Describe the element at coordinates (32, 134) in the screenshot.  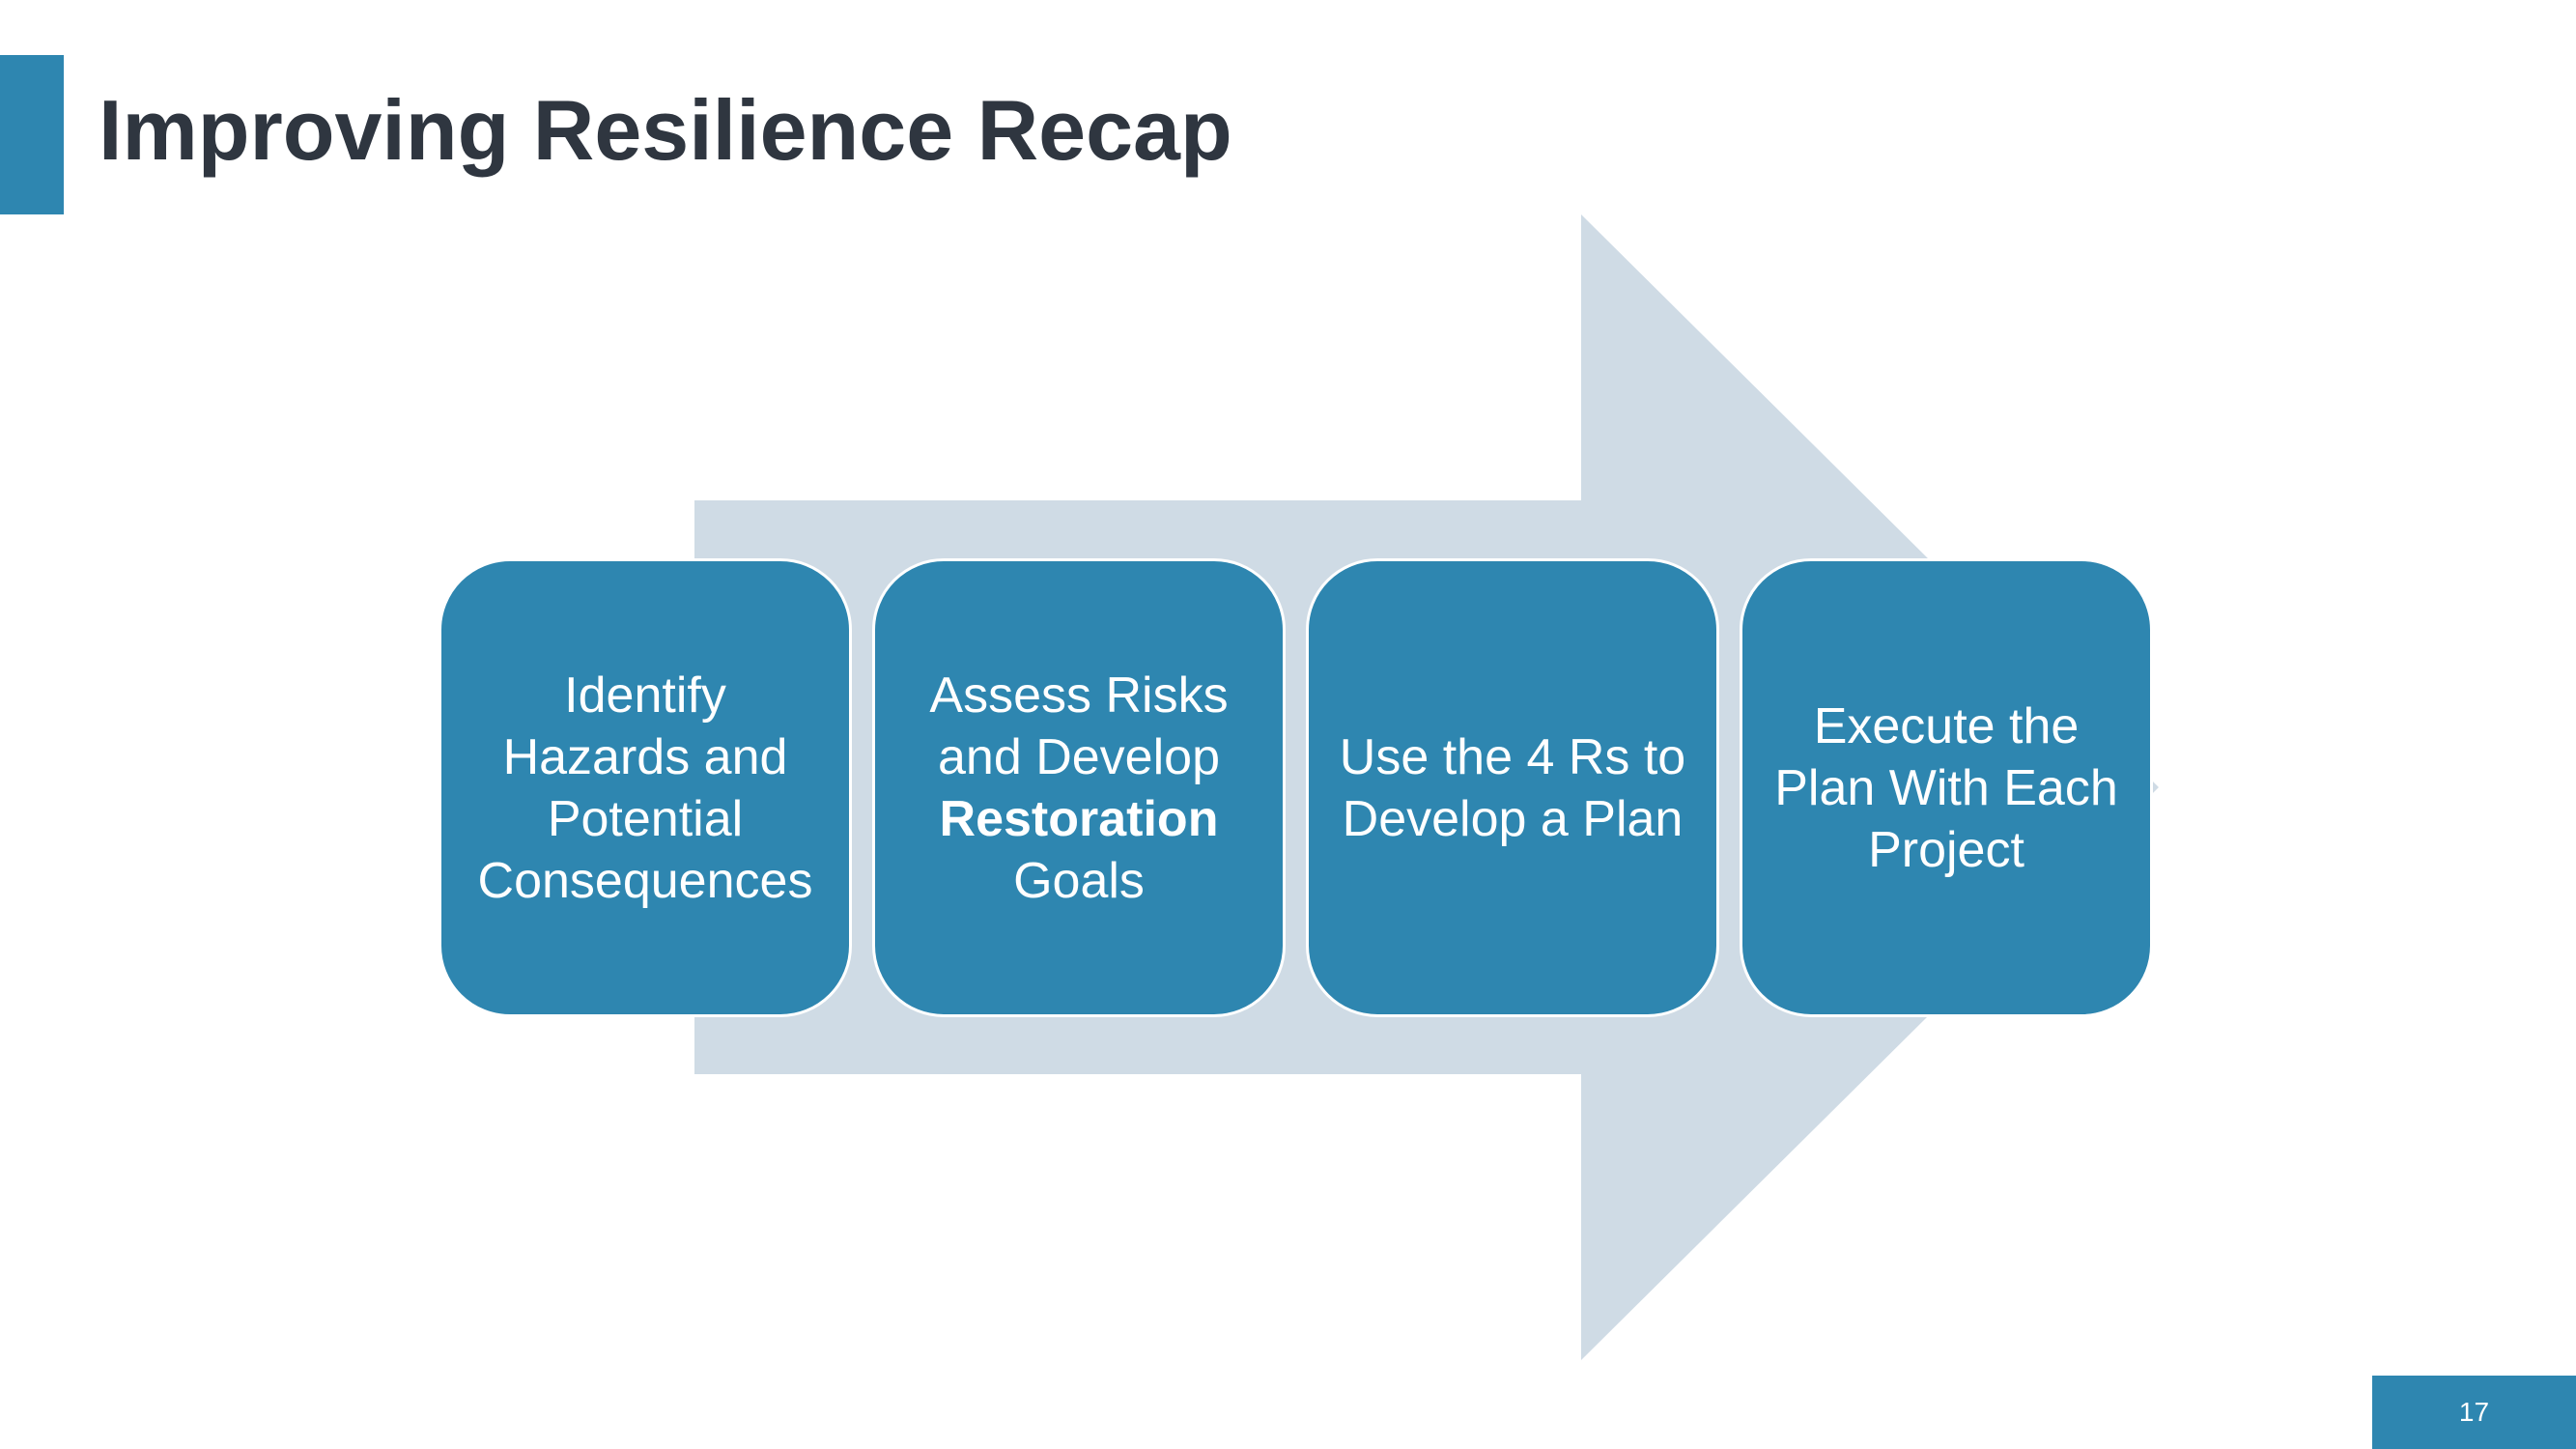
I see `title-accent-bar` at that location.